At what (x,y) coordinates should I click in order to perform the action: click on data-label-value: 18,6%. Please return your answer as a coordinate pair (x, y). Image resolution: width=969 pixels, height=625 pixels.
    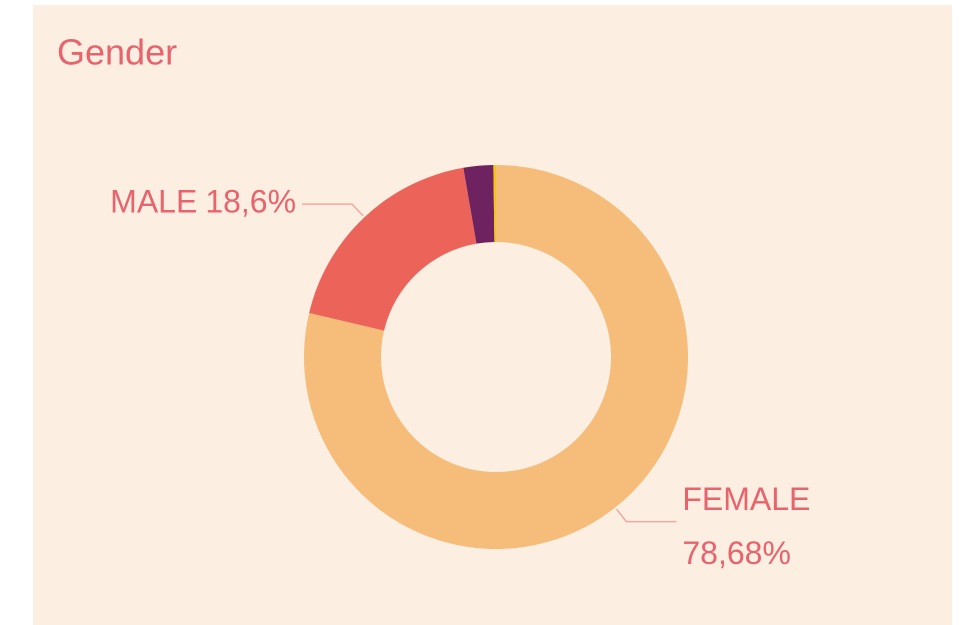
    Looking at the image, I should click on (250, 202).